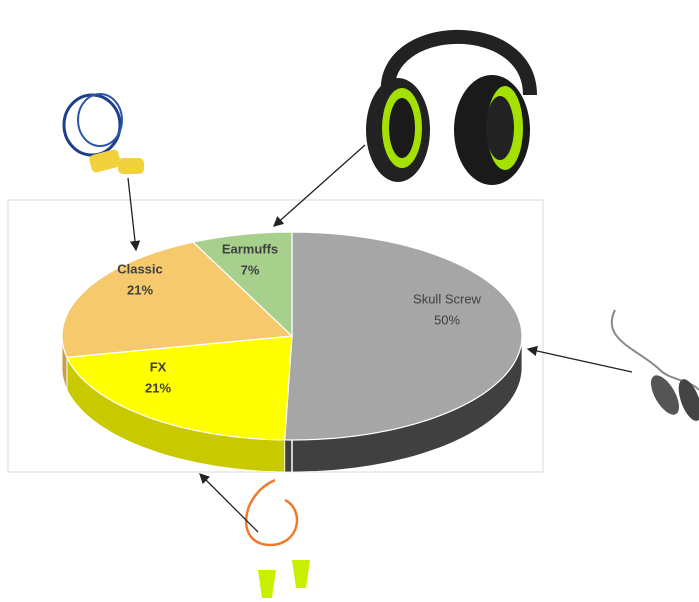  I want to click on slice-label: Earmuffs, so click(250, 248).